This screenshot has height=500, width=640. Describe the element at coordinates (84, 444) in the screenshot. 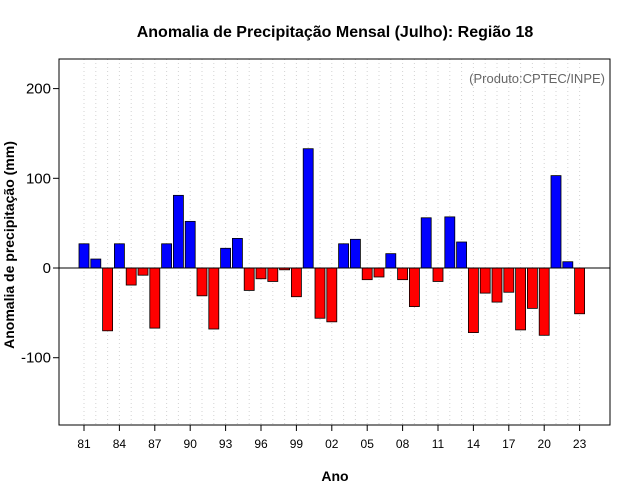

I see `x-tick-label: 81` at that location.